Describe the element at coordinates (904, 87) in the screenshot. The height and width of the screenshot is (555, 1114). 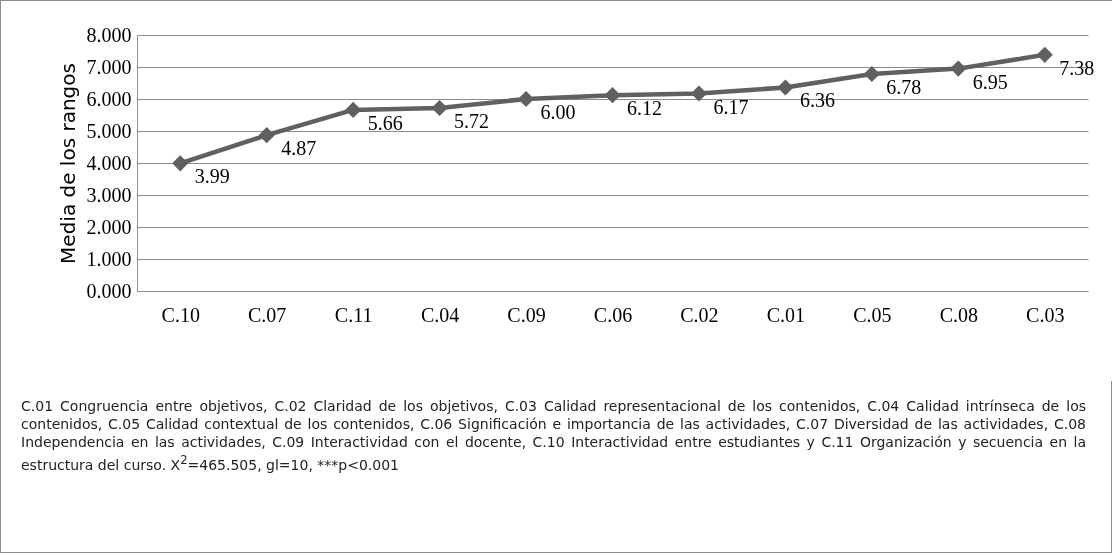
I see `text: 6.78` at that location.